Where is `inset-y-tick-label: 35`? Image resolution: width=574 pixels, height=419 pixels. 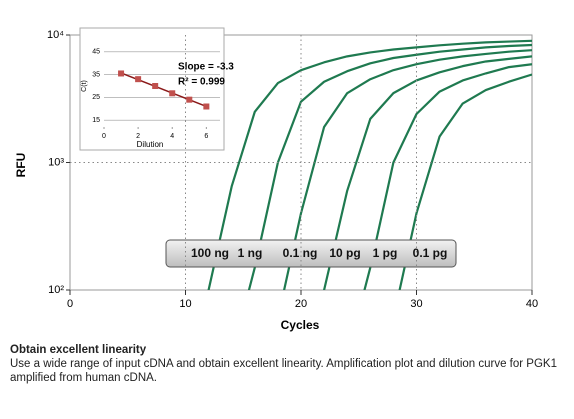 inset-y-tick-label: 35 is located at coordinates (96, 74).